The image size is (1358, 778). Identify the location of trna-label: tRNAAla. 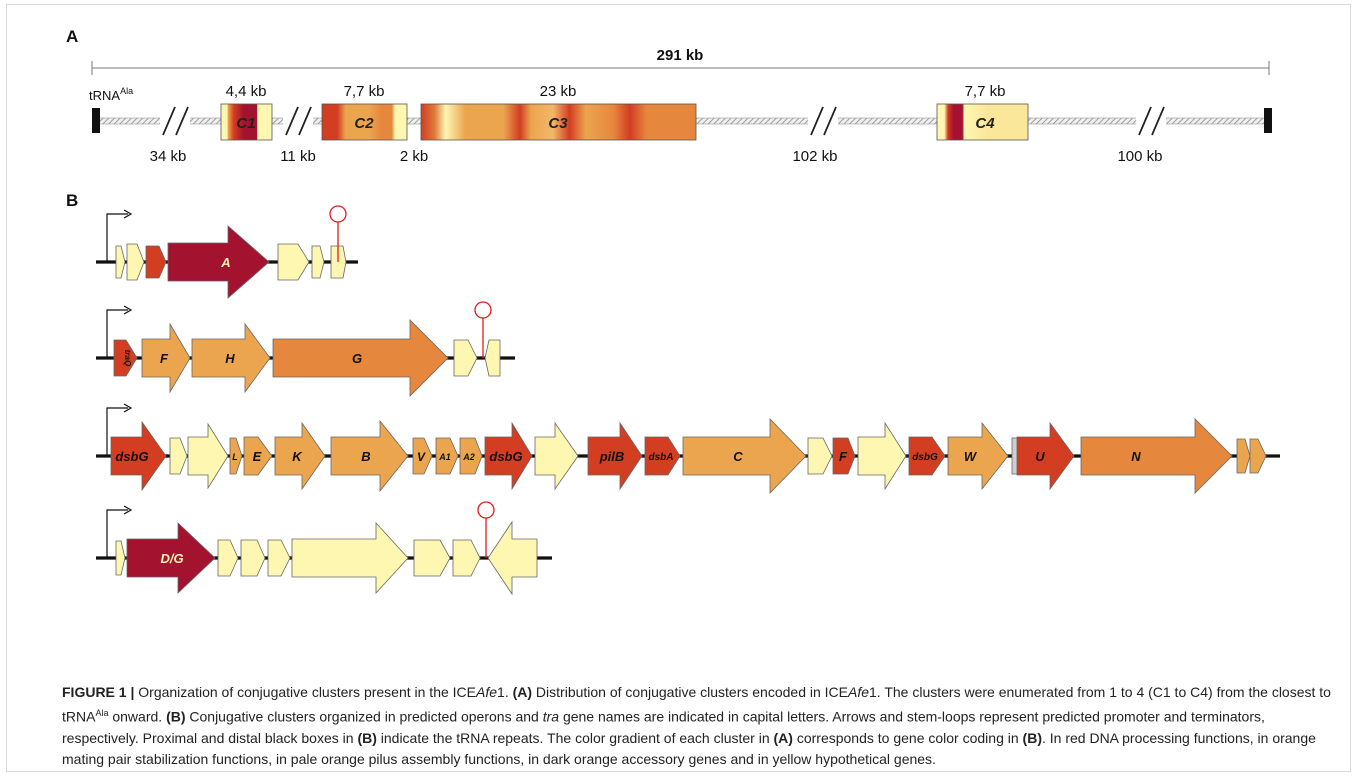
(111, 94).